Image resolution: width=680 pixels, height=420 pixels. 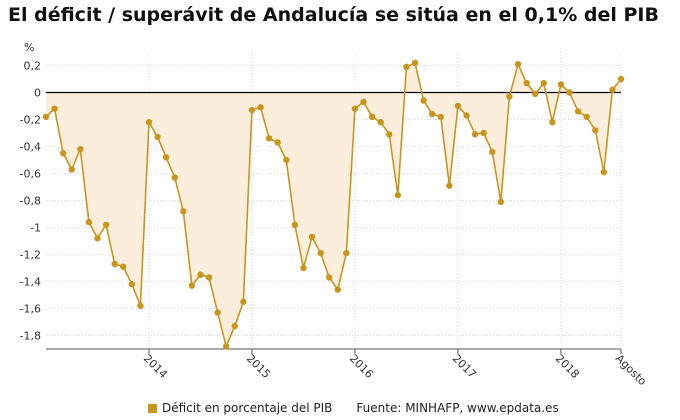 I want to click on y-axis-unit: %, so click(x=29, y=47).